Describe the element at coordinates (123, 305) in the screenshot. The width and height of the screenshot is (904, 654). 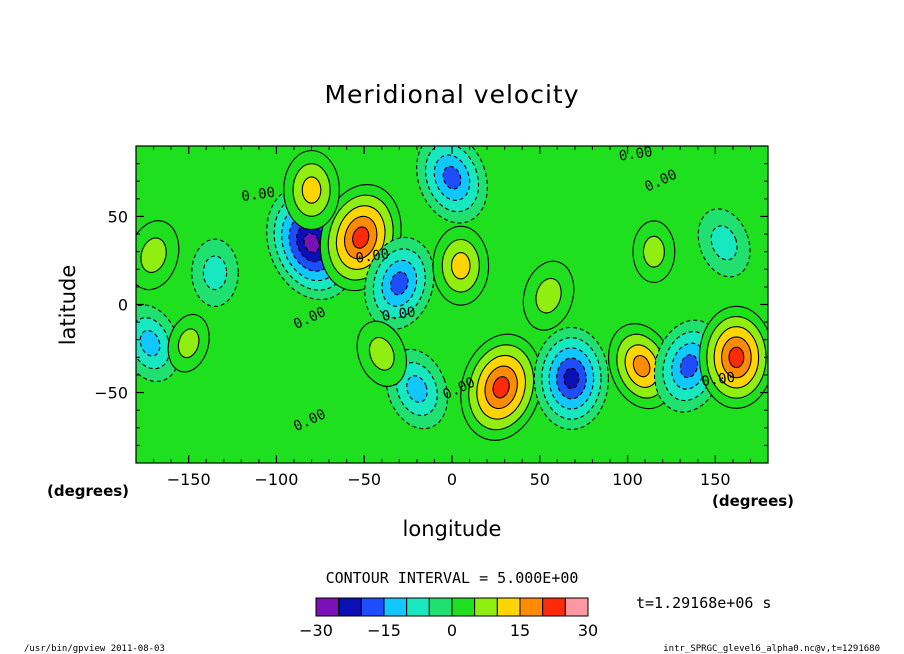
I see `y-tick-label: 0` at that location.